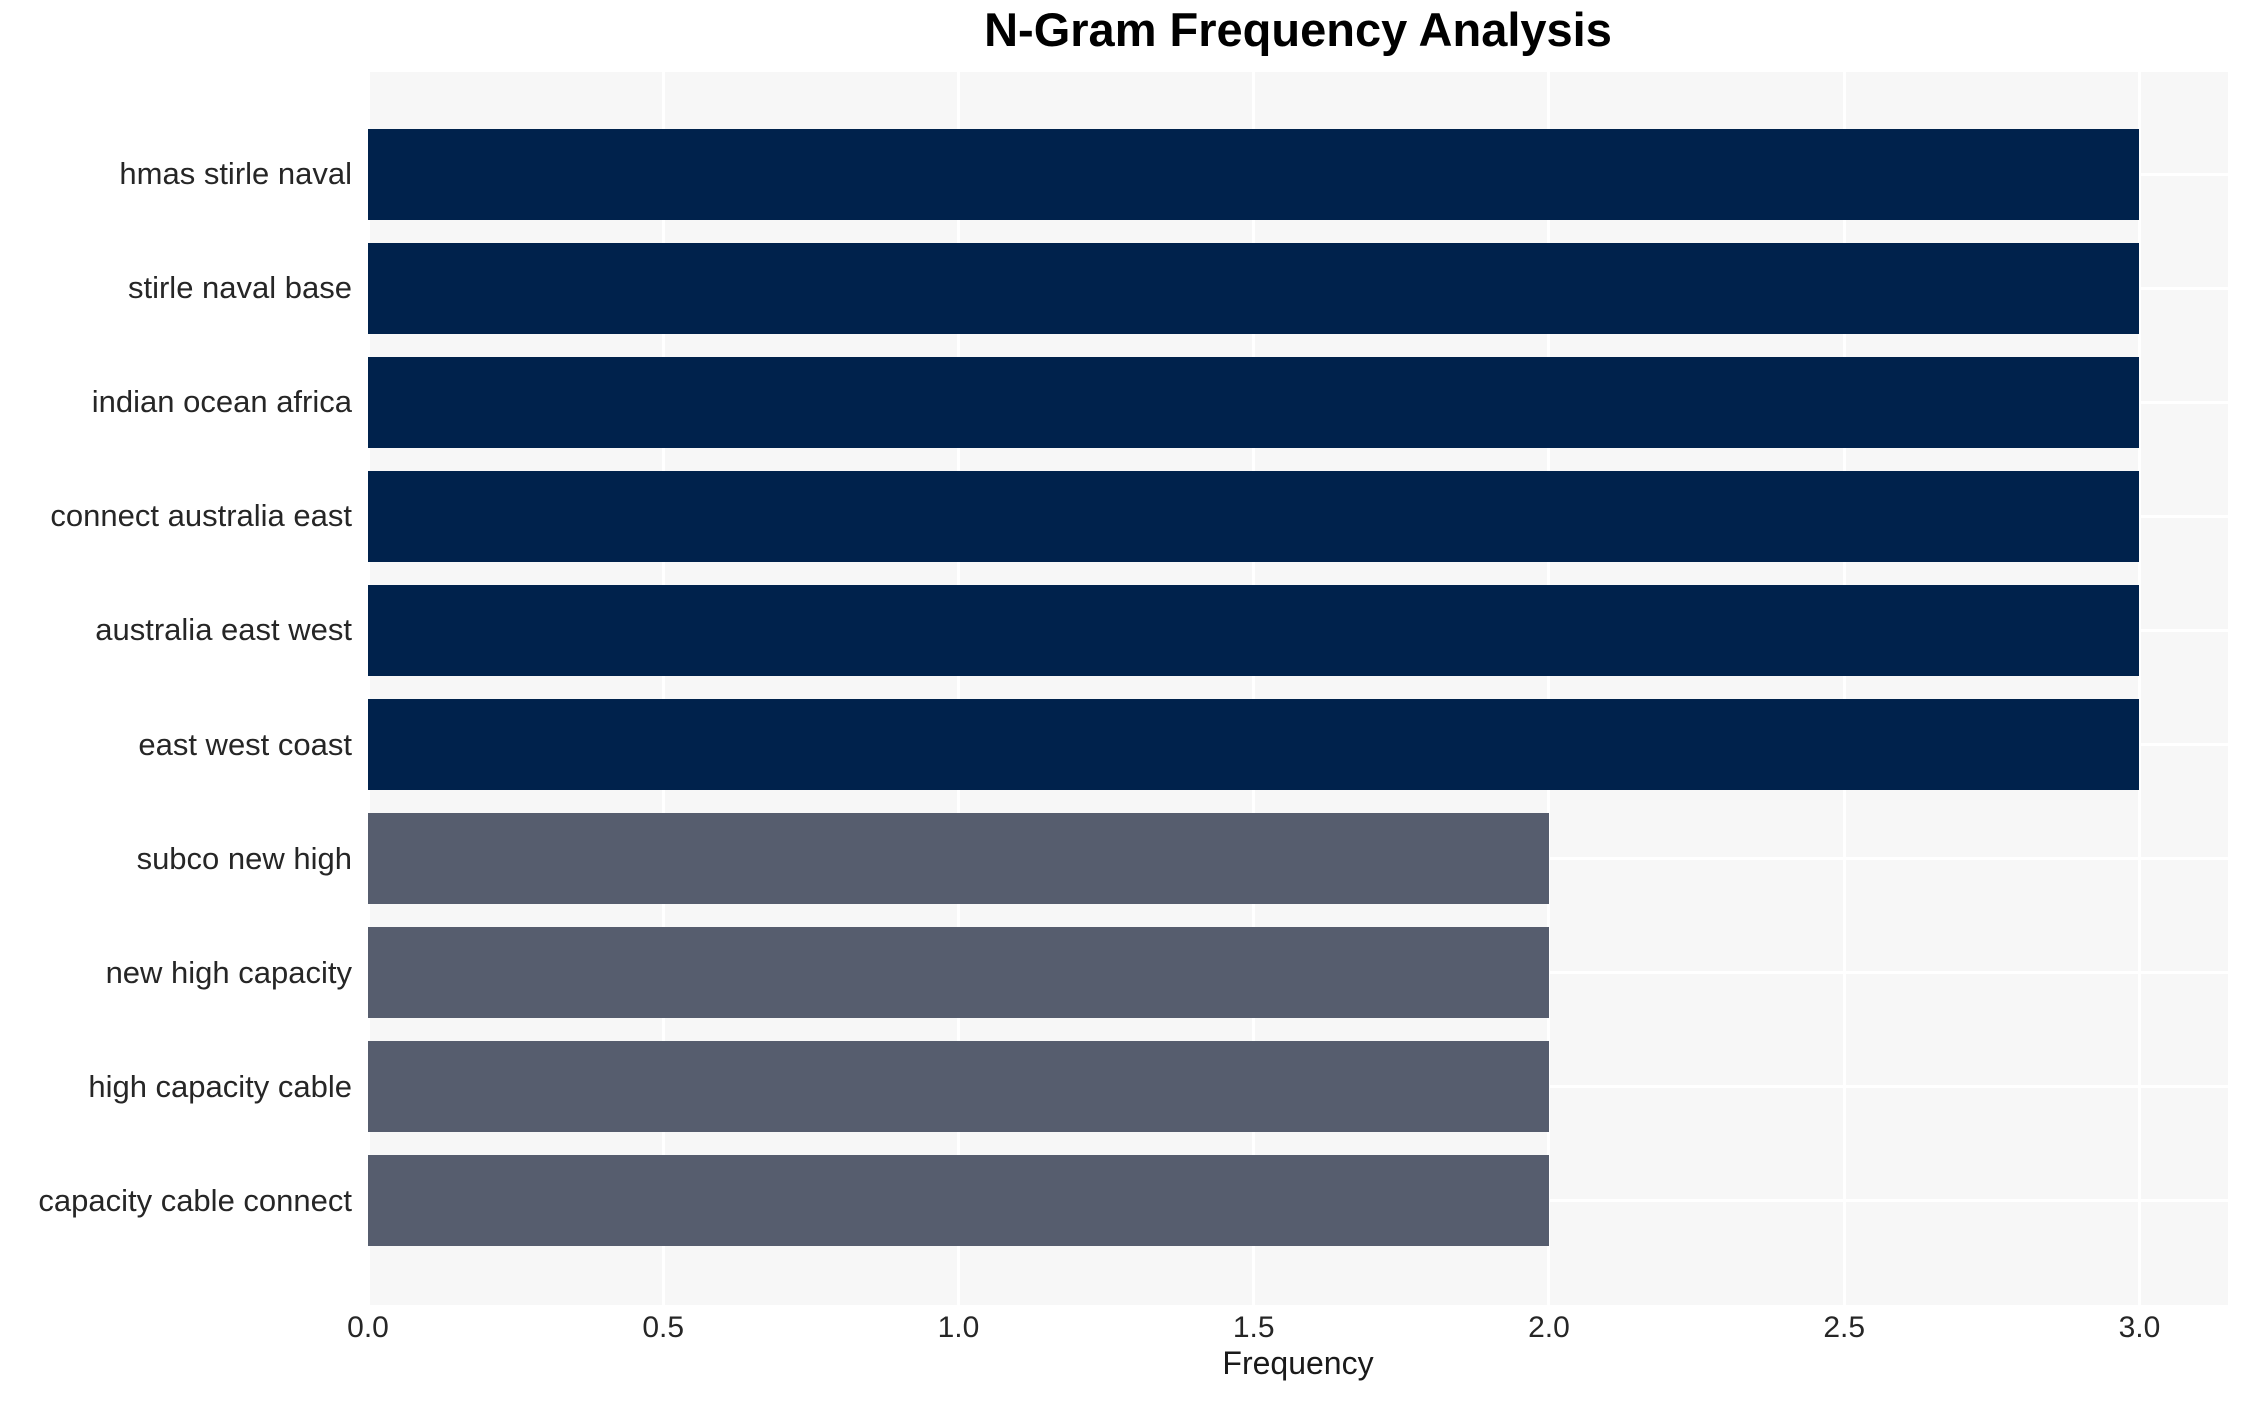  What do you see at coordinates (223, 630) in the screenshot?
I see `y-tick-label: australia east west` at bounding box center [223, 630].